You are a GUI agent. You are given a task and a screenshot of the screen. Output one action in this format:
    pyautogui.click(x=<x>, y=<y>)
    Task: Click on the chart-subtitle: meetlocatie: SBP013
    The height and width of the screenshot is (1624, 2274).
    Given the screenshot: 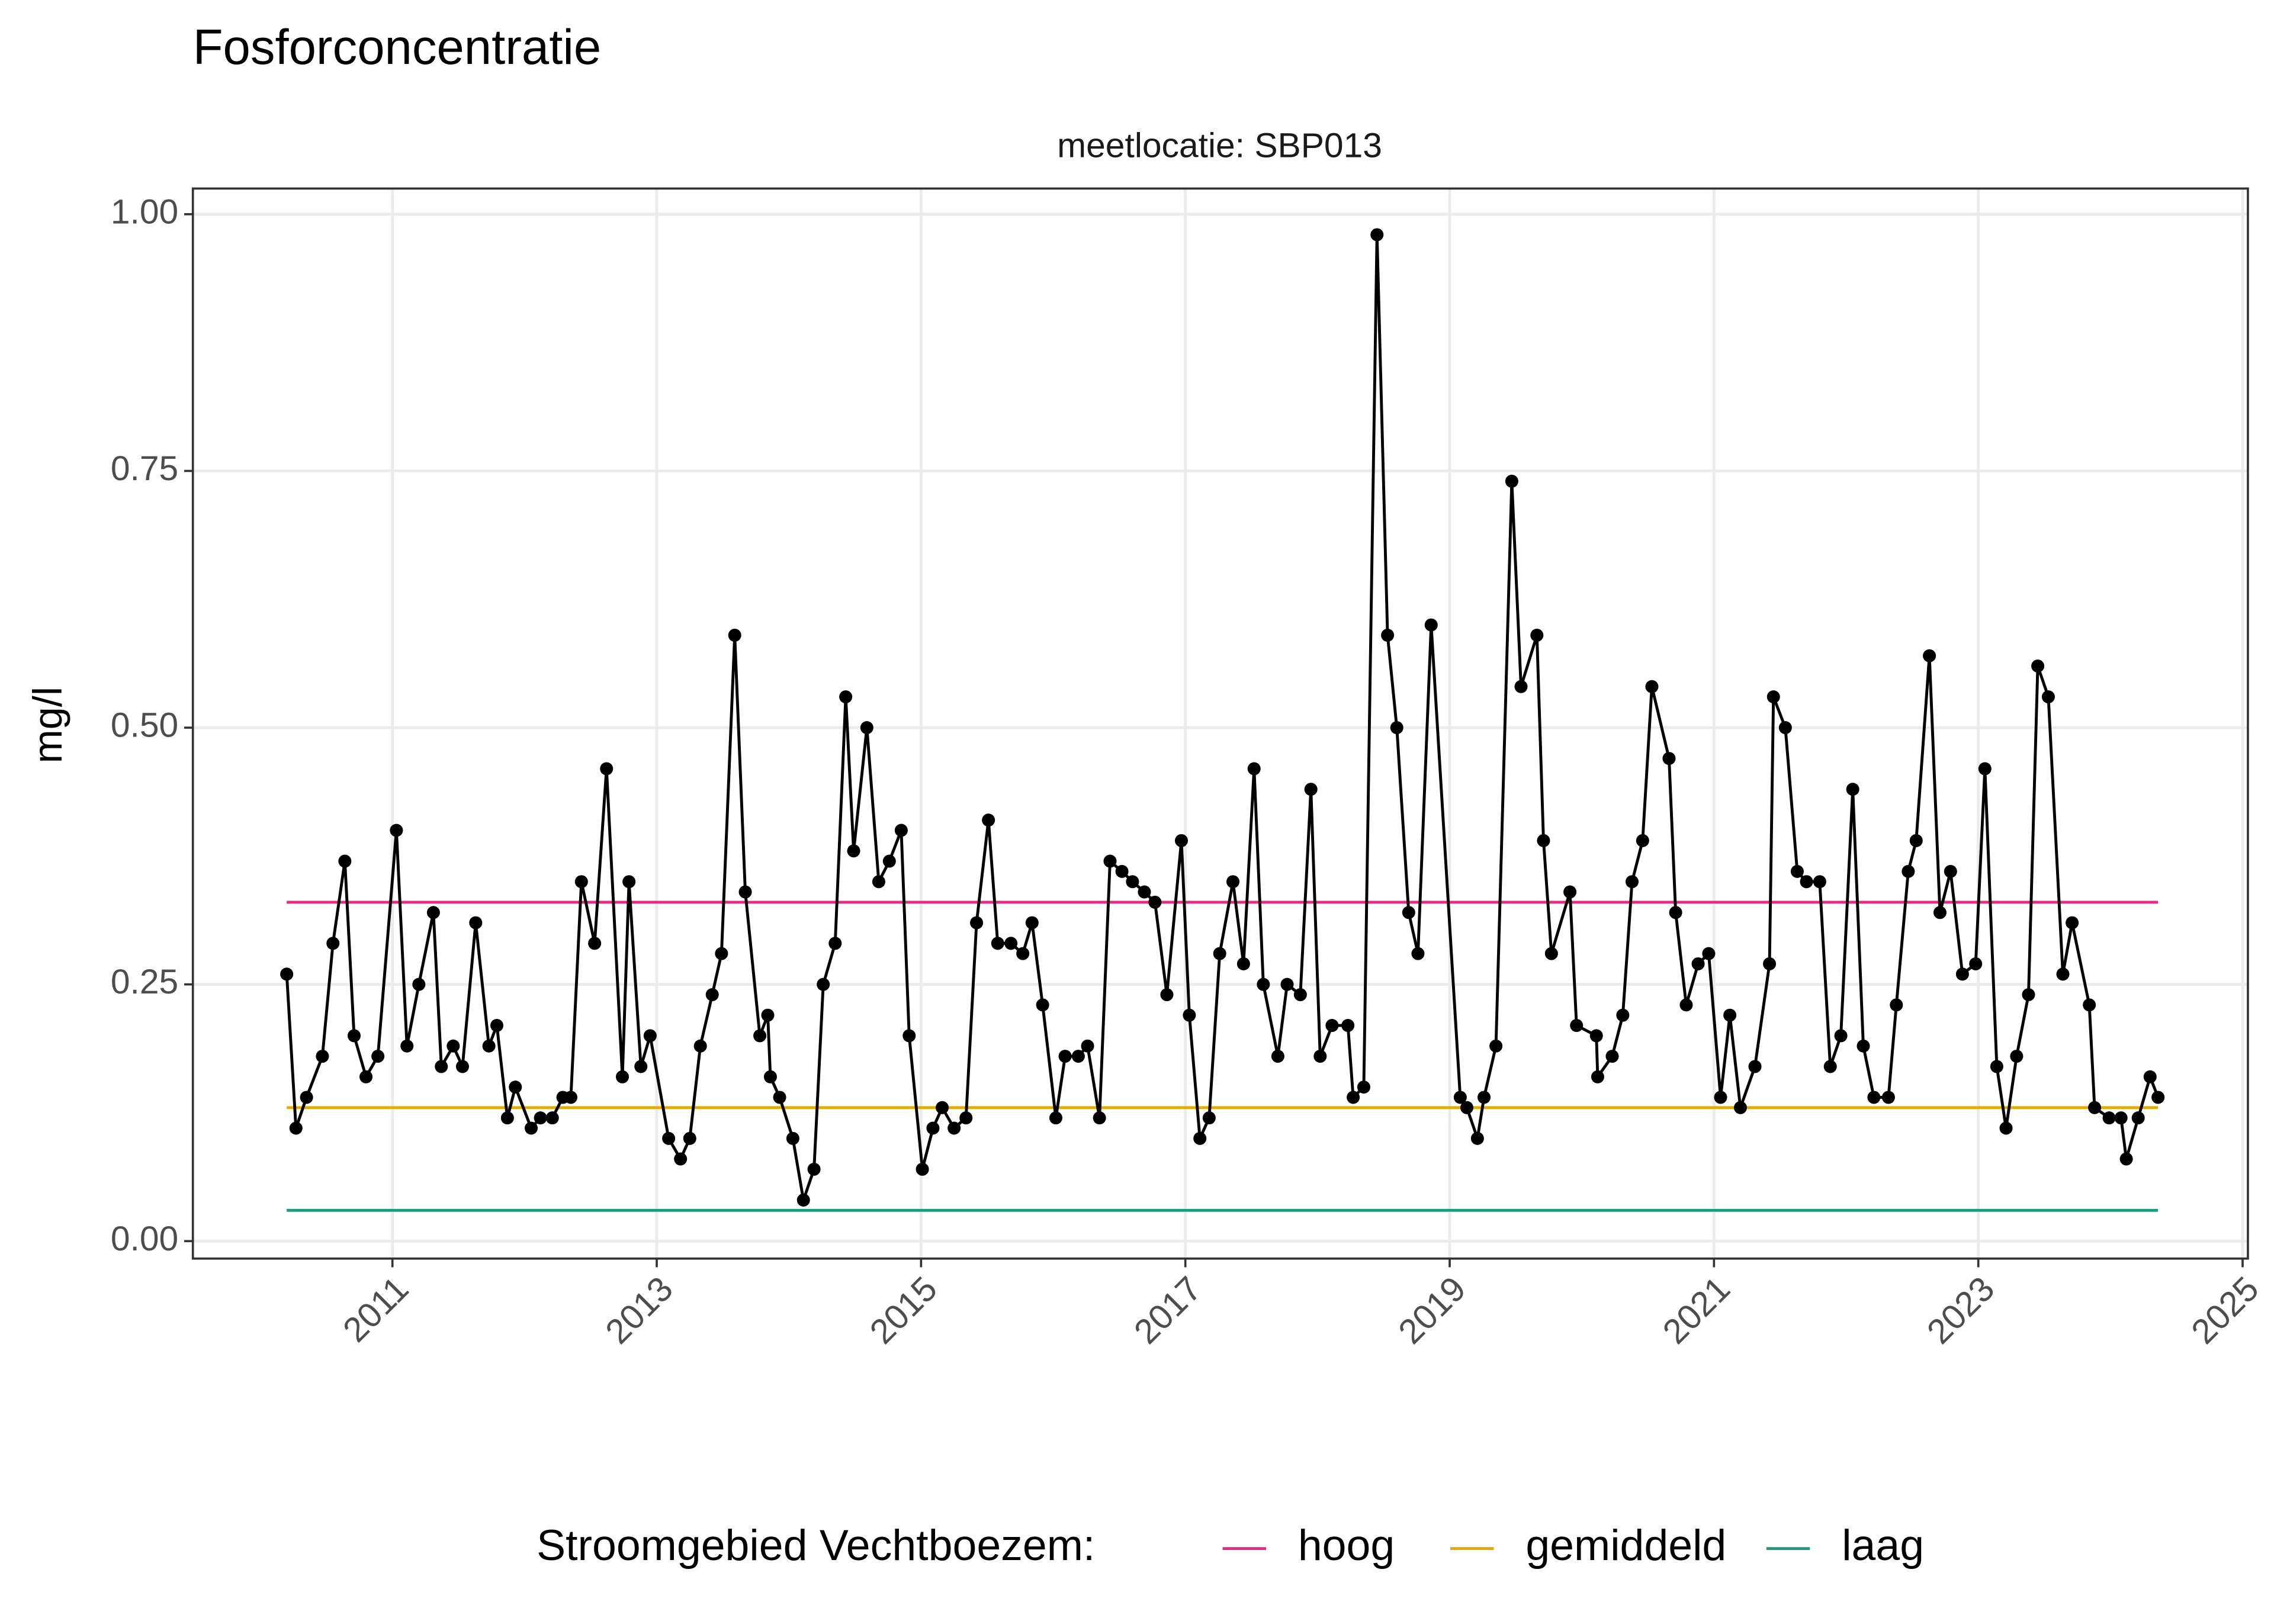 What is the action you would take?
    pyautogui.click(x=1219, y=145)
    